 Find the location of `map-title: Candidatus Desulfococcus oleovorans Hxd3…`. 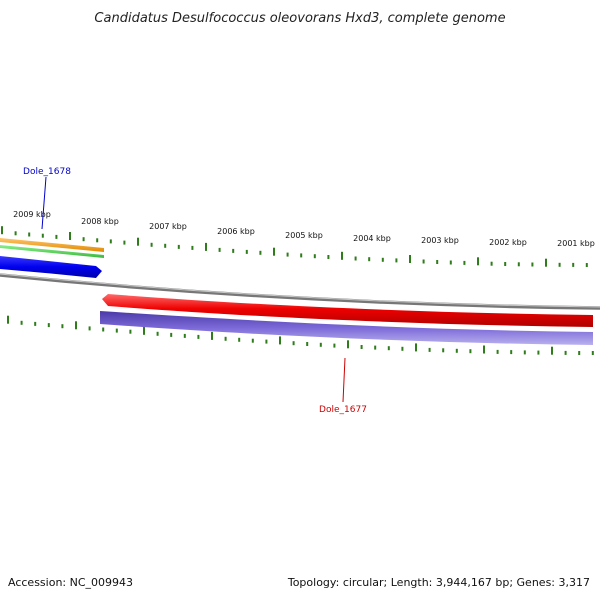

map-title: Candidatus Desulfococcus oleovorans Hxd3… is located at coordinates (299, 18).